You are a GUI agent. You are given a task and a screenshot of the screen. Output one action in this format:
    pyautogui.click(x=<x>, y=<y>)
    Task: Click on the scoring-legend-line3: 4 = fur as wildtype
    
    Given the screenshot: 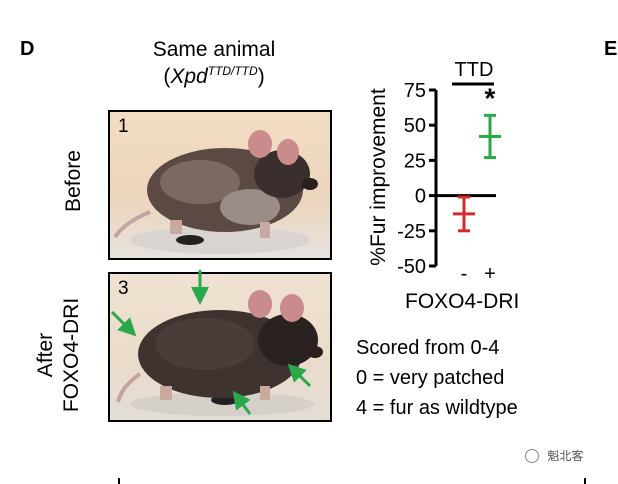 What is the action you would take?
    pyautogui.click(x=437, y=408)
    